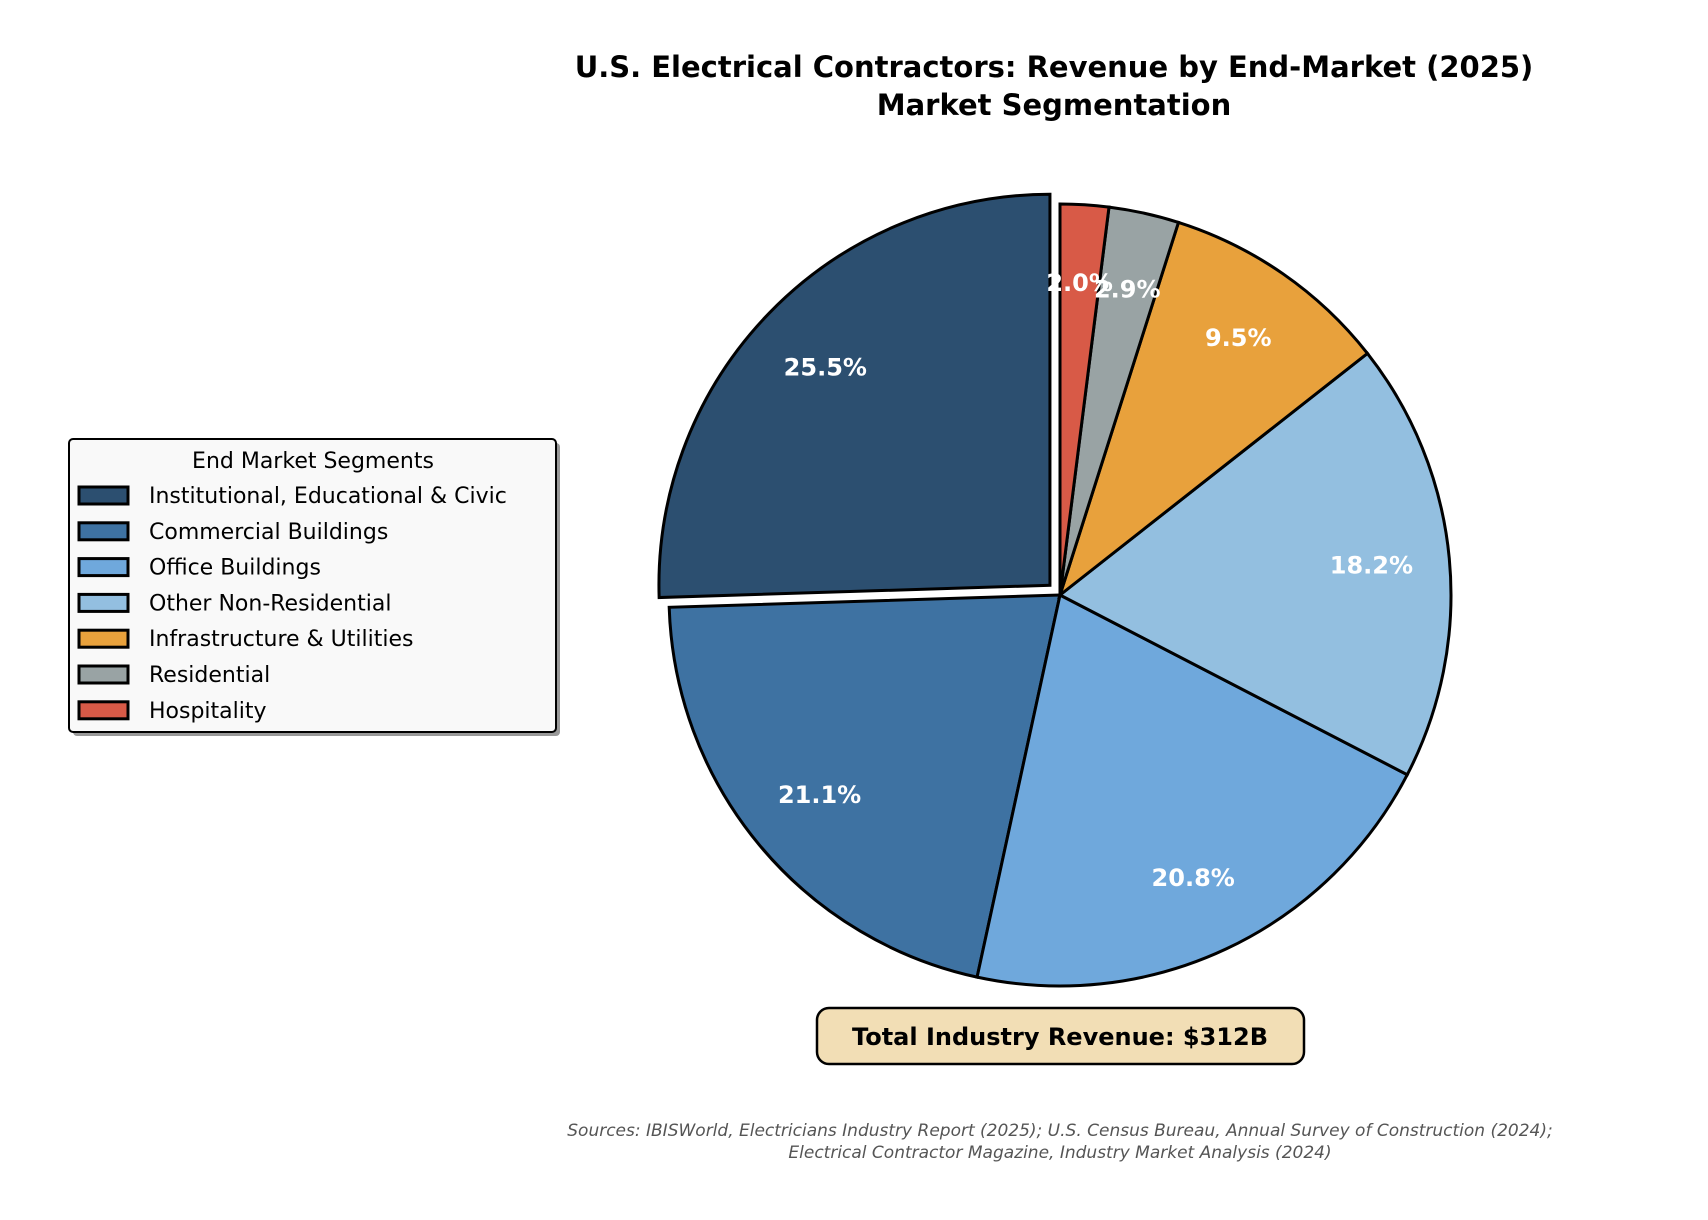  I want to click on legend-label-hospitality: Hospitality, so click(208, 711).